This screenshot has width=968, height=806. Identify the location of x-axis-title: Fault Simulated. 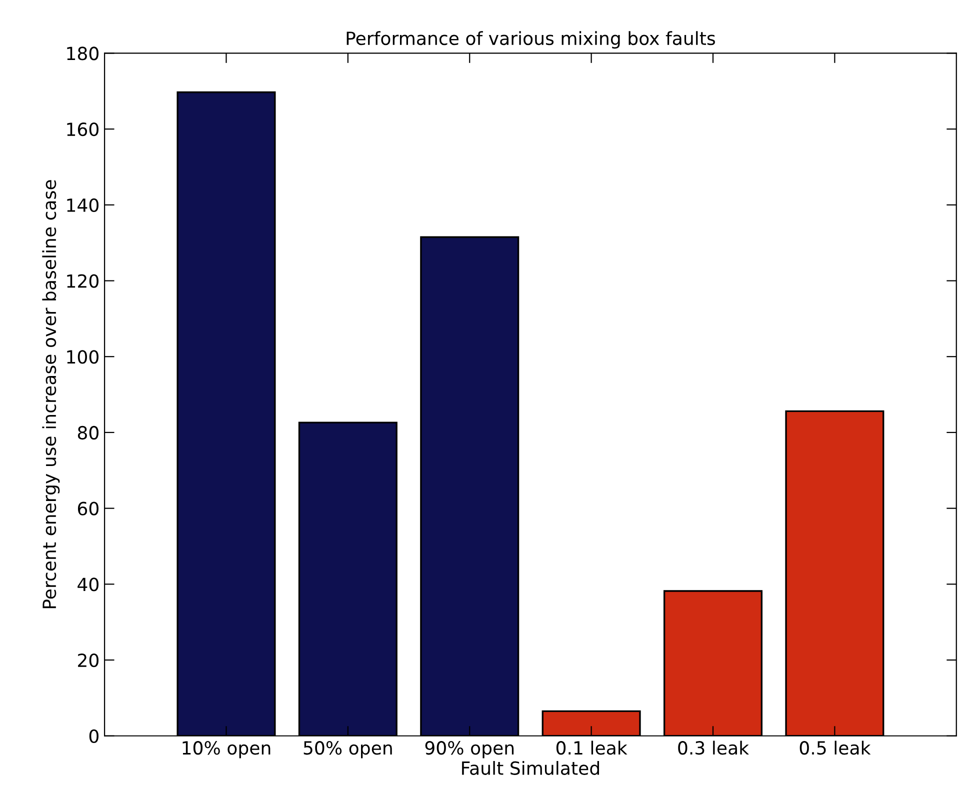
(530, 767).